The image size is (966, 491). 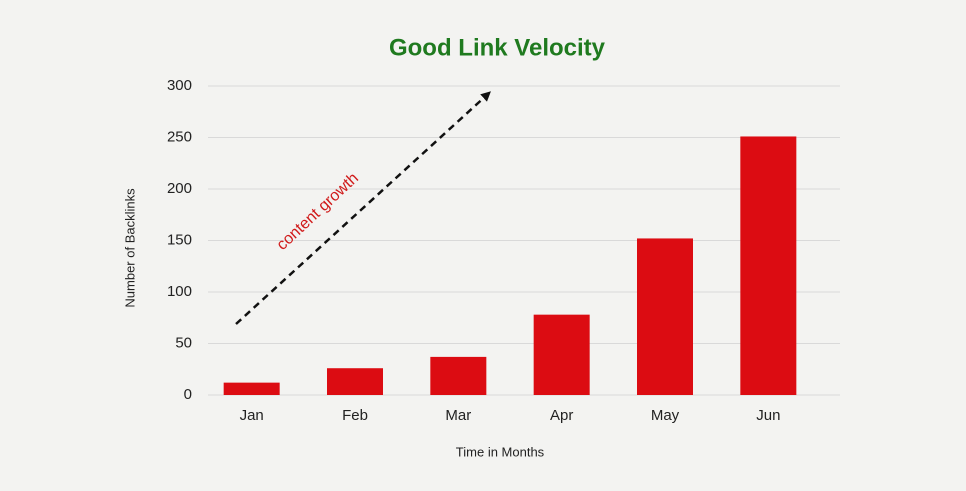 I want to click on x-tick-label: Mar, so click(x=458, y=415).